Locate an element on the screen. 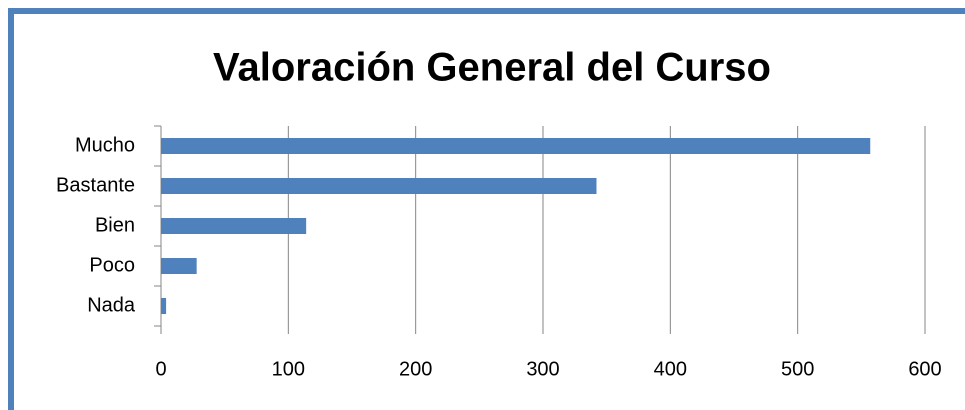  x-tick-label: 300 is located at coordinates (542, 369).